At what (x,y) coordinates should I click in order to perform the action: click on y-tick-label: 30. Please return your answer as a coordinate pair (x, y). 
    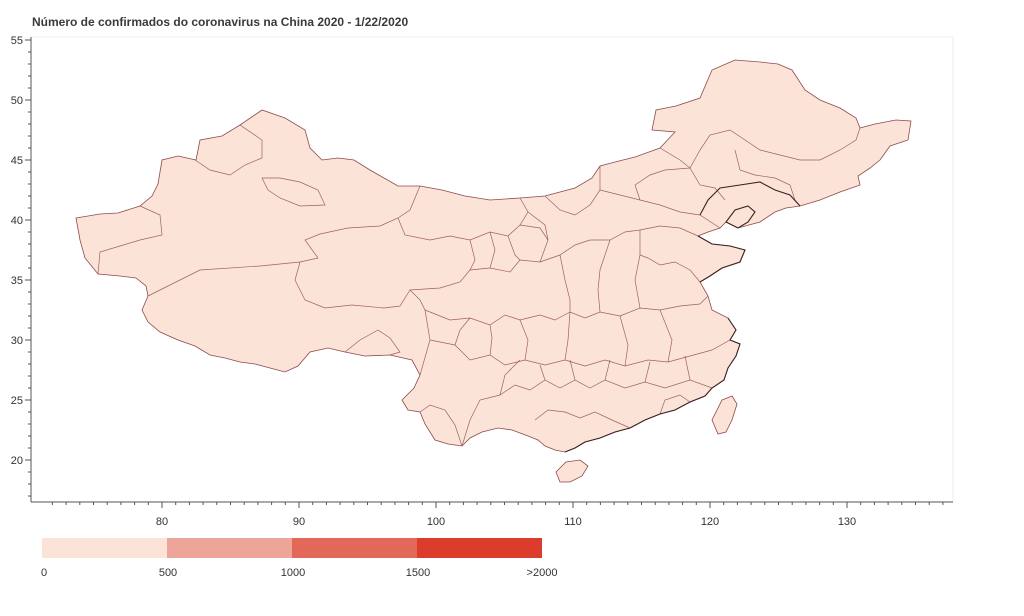
    Looking at the image, I should click on (17, 341).